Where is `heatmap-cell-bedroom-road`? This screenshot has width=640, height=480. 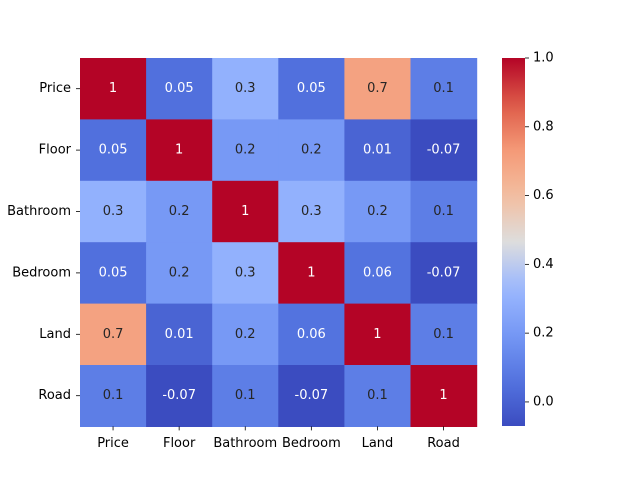
heatmap-cell-bedroom-road is located at coordinates (444, 273).